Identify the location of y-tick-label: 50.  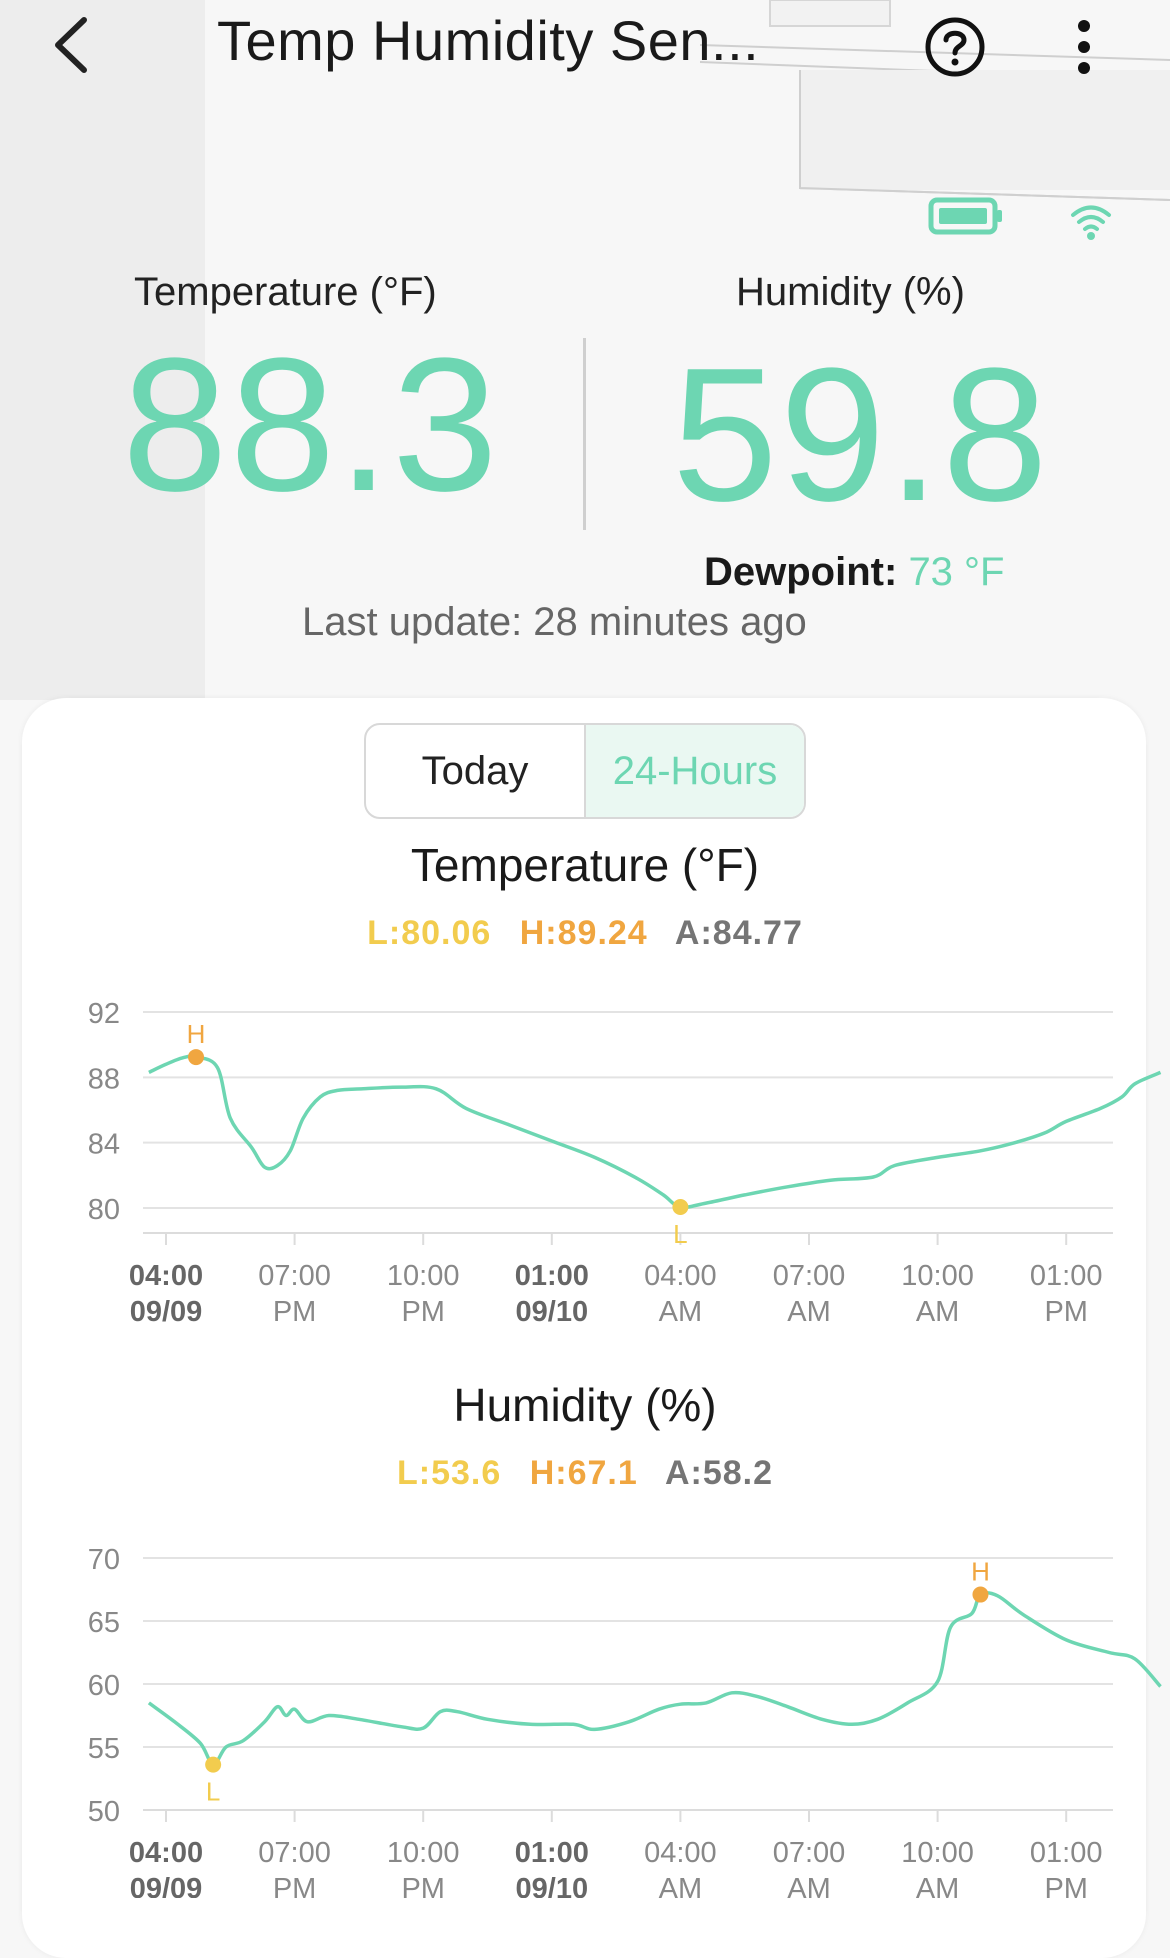
(104, 1812).